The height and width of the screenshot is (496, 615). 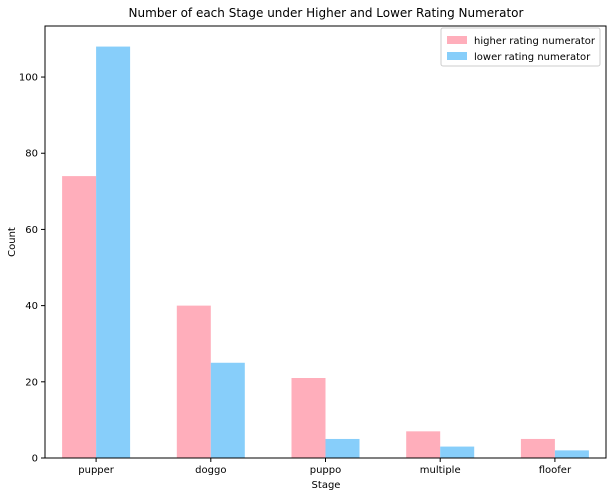 I want to click on bar-floofer-lower, so click(x=571, y=454).